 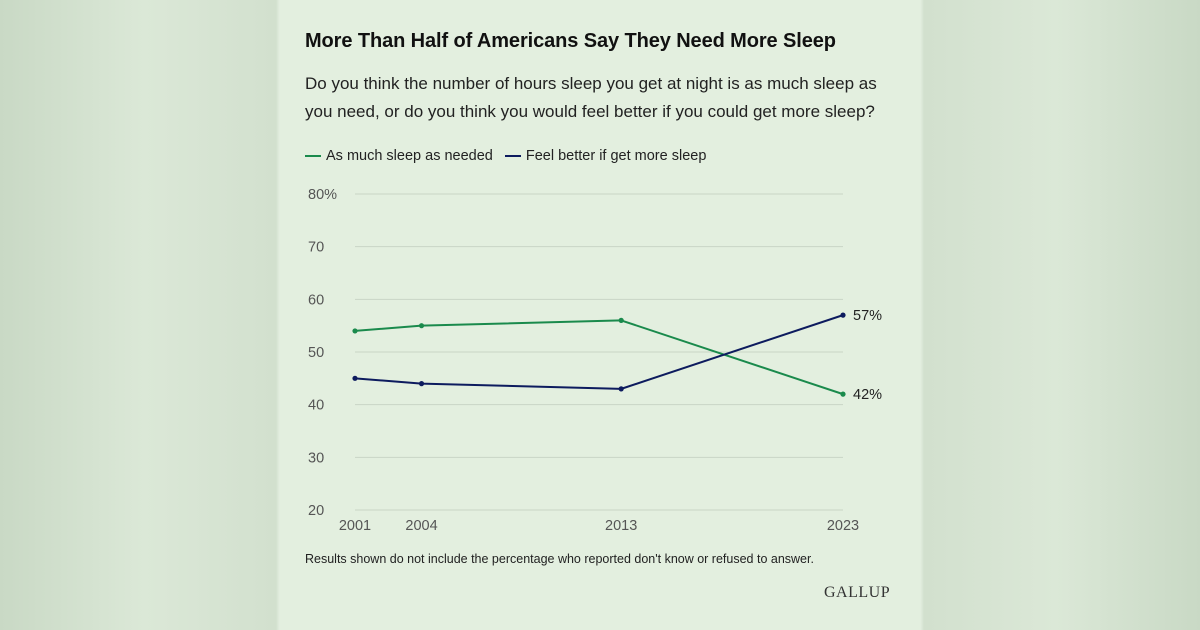 What do you see at coordinates (621, 320) in the screenshot?
I see `data-point-0-2013` at bounding box center [621, 320].